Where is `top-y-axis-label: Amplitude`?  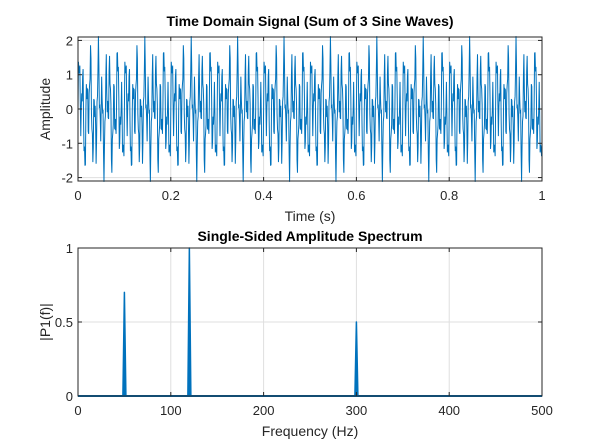
top-y-axis-label: Amplitude is located at coordinates (45, 109).